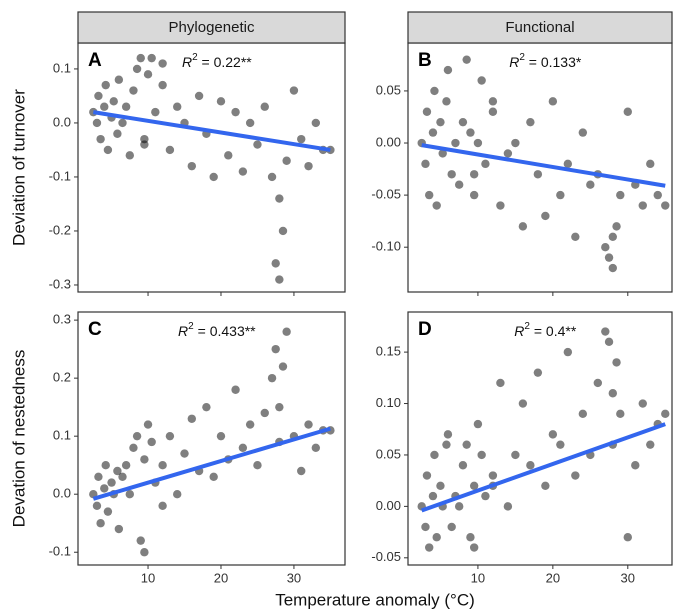 Image resolution: width=676 pixels, height=615 pixels. I want to click on r2-annotation: R2 = 0.22**, so click(217, 61).